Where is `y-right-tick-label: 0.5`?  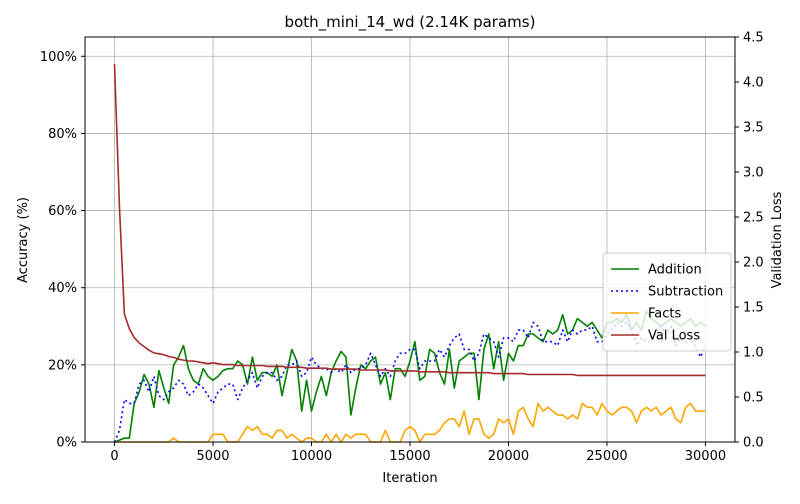 y-right-tick-label: 0.5 is located at coordinates (753, 398).